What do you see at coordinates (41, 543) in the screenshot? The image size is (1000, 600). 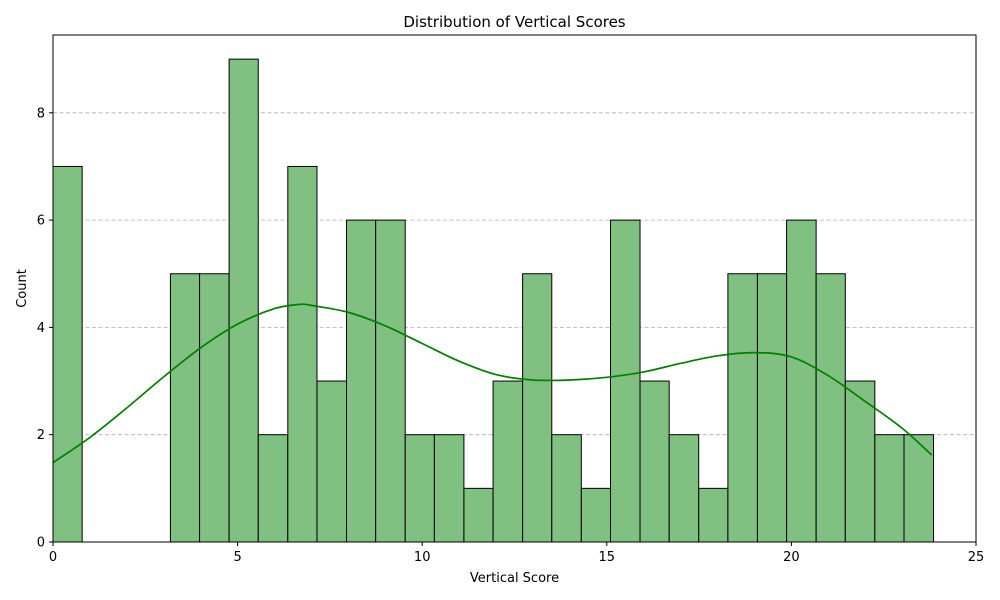 I see `y-tick-label: 0` at bounding box center [41, 543].